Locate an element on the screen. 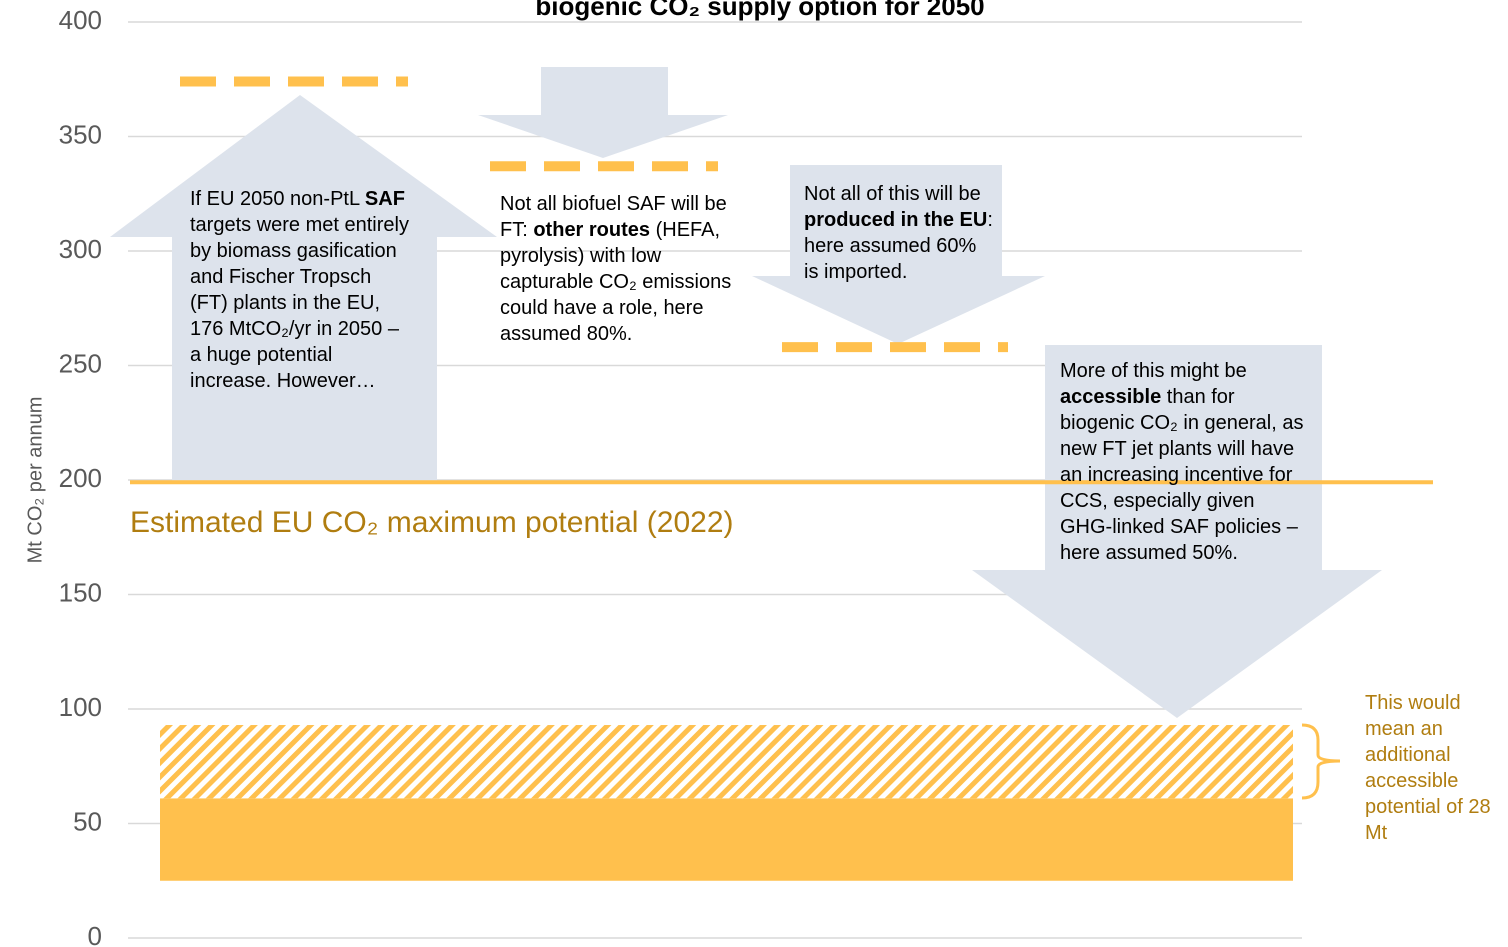 The image size is (1508, 947). arrow-up is located at coordinates (303, 288).